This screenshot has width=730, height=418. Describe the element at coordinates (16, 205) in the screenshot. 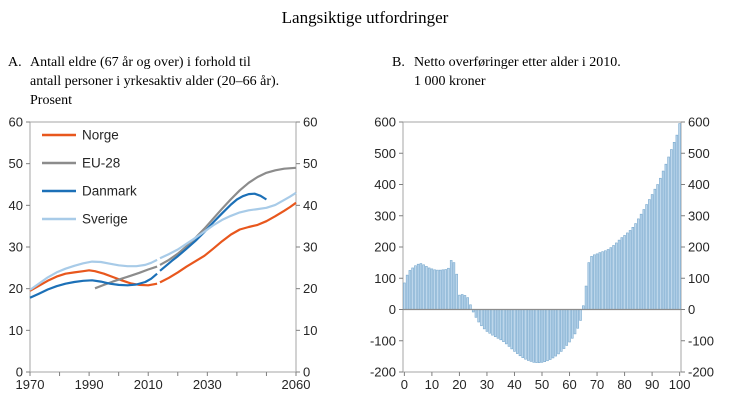

I see `y-tick-label-left: 40` at that location.